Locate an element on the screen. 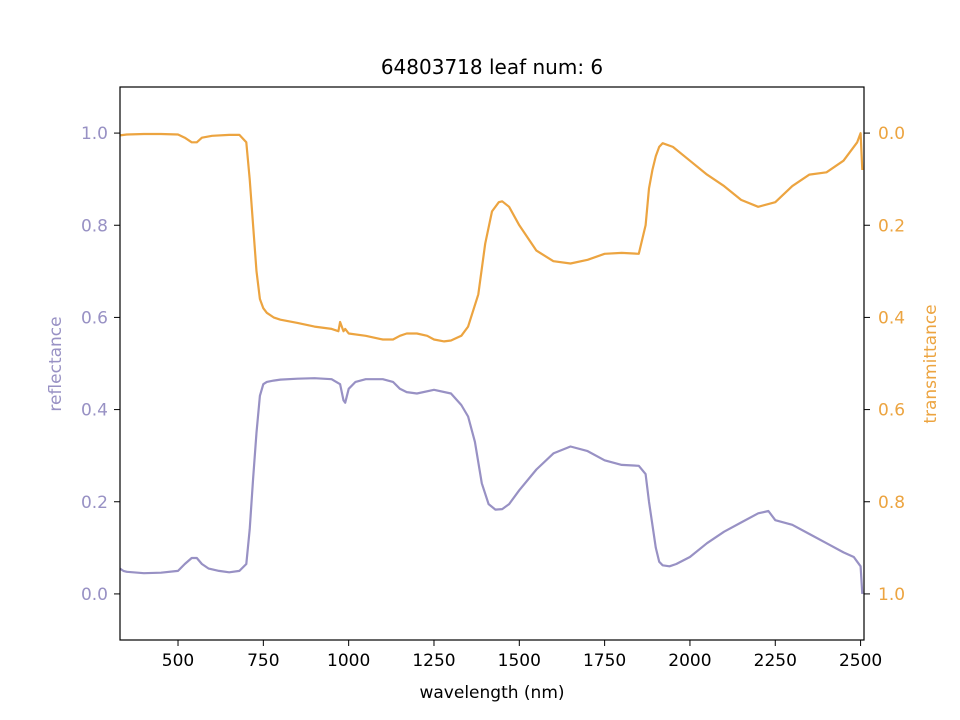 This screenshot has height=720, width=960. x-tick-label: 1000 is located at coordinates (348, 661).